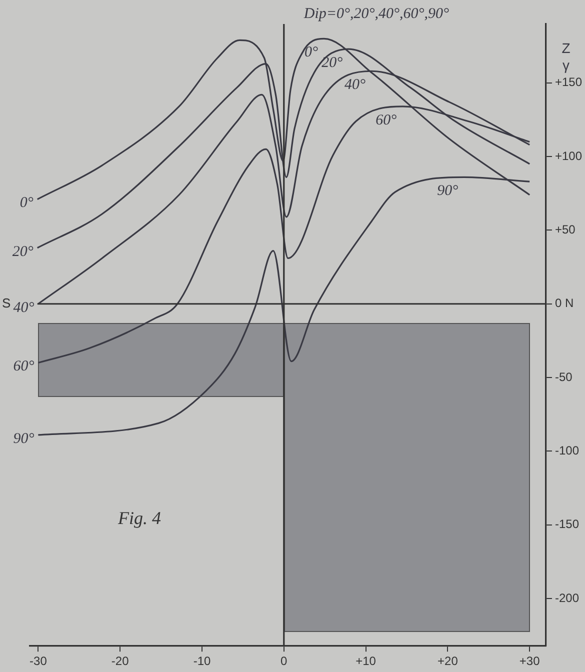 This screenshot has height=672, width=585. I want to click on text: 0°, so click(27, 203).